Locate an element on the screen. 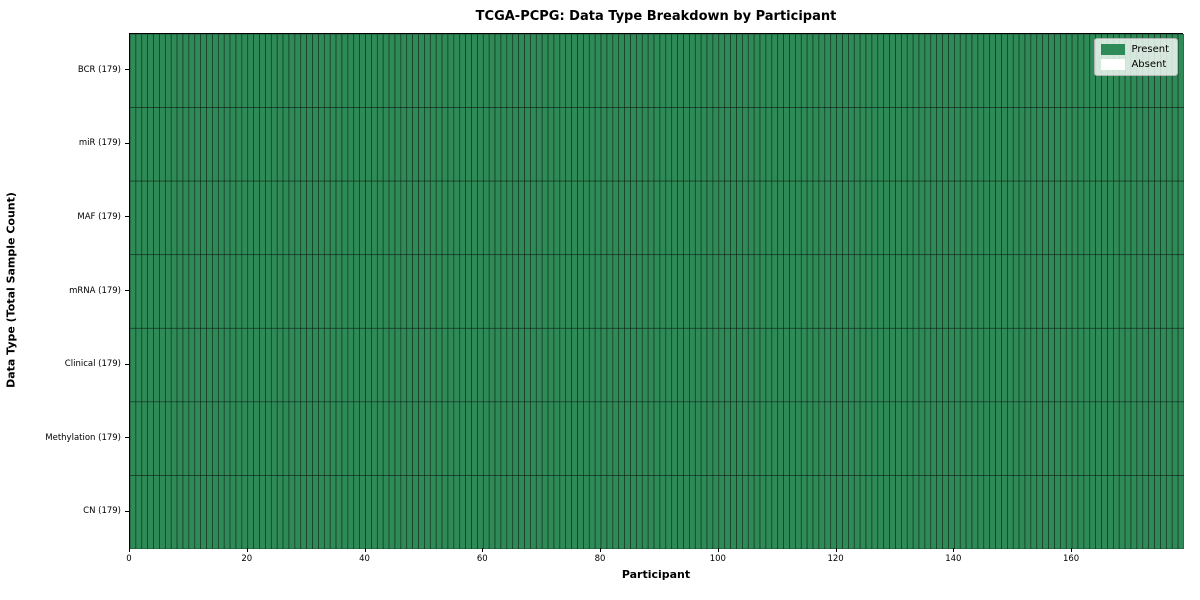 The image size is (1200, 600). y-tick-label: Methylation (179) is located at coordinates (83, 437).